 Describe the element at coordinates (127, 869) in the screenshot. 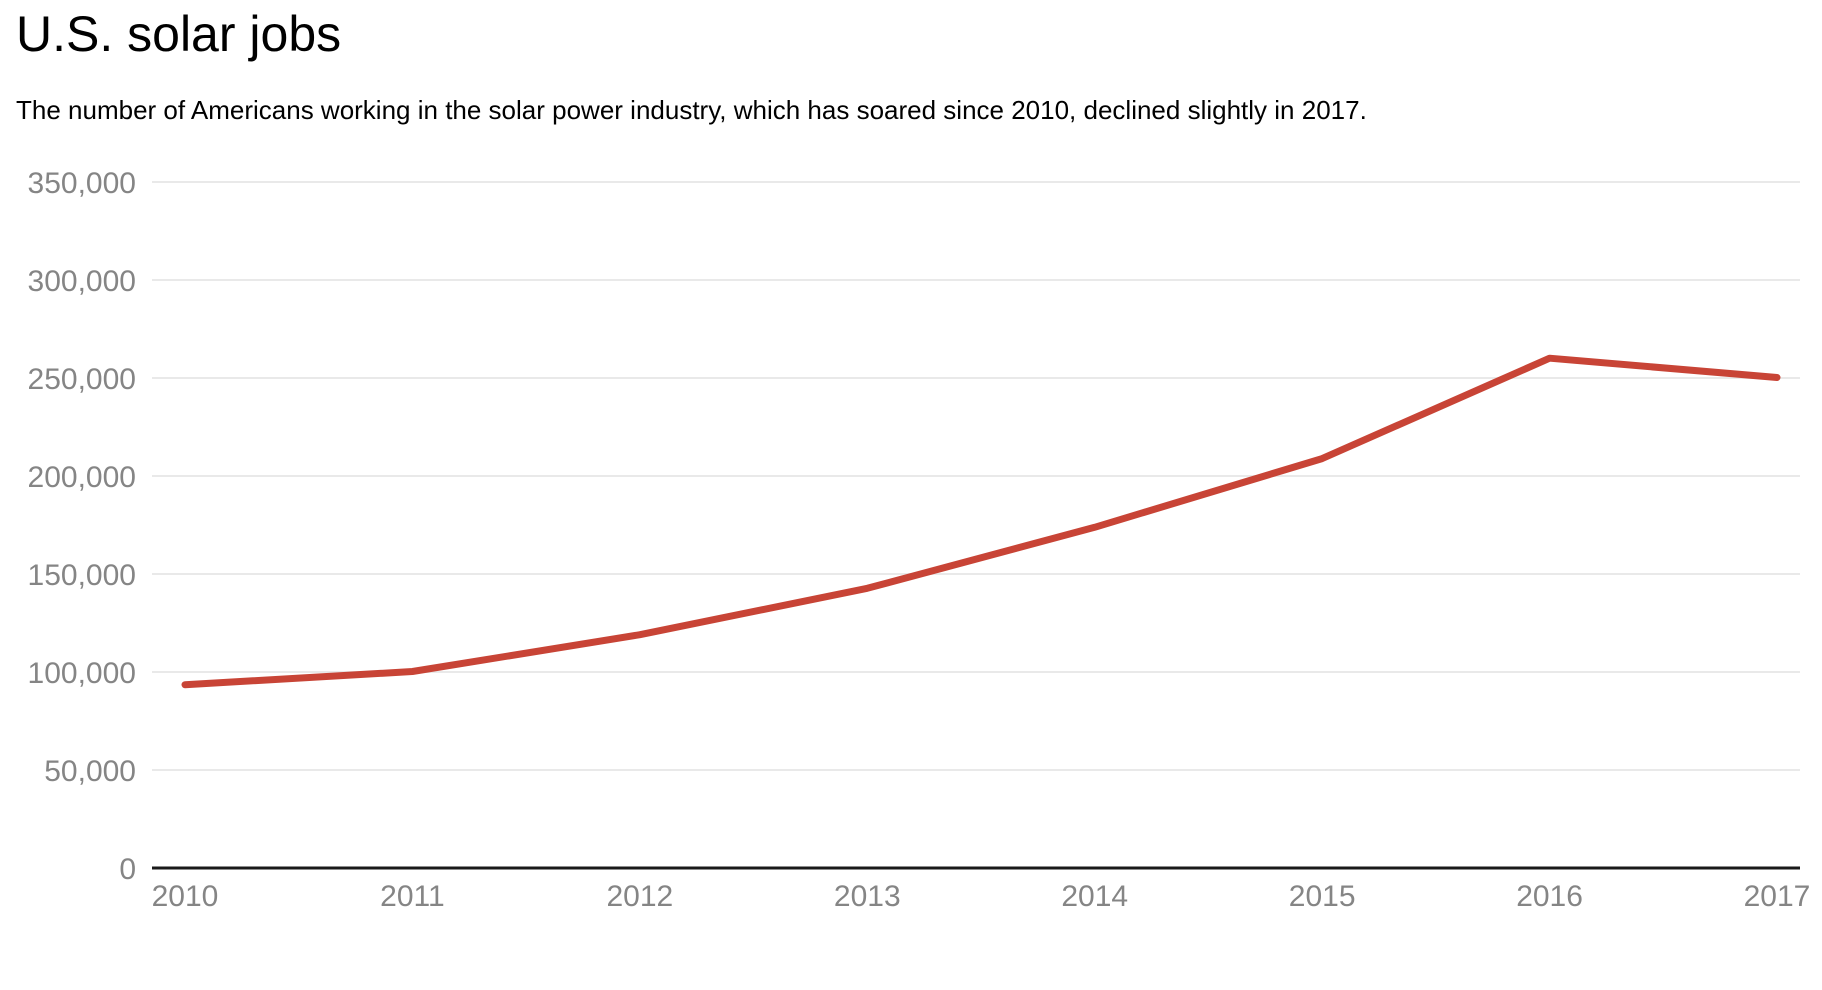

I see `y-tick-label: 0` at that location.